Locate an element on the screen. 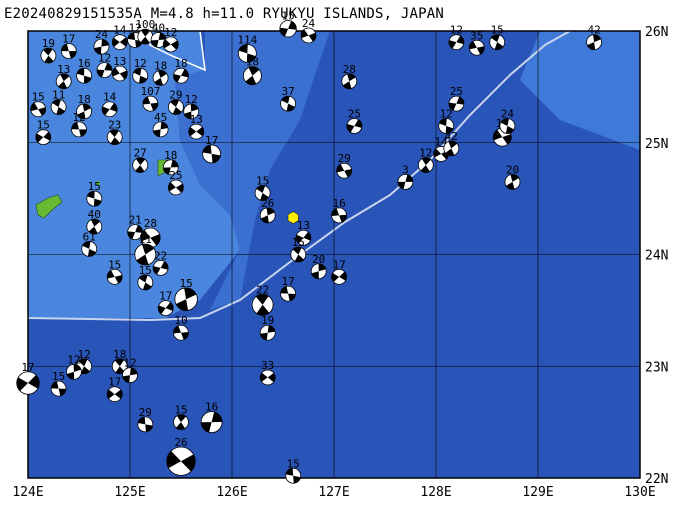 The image size is (685, 507). event-label: 10 is located at coordinates (180, 320).